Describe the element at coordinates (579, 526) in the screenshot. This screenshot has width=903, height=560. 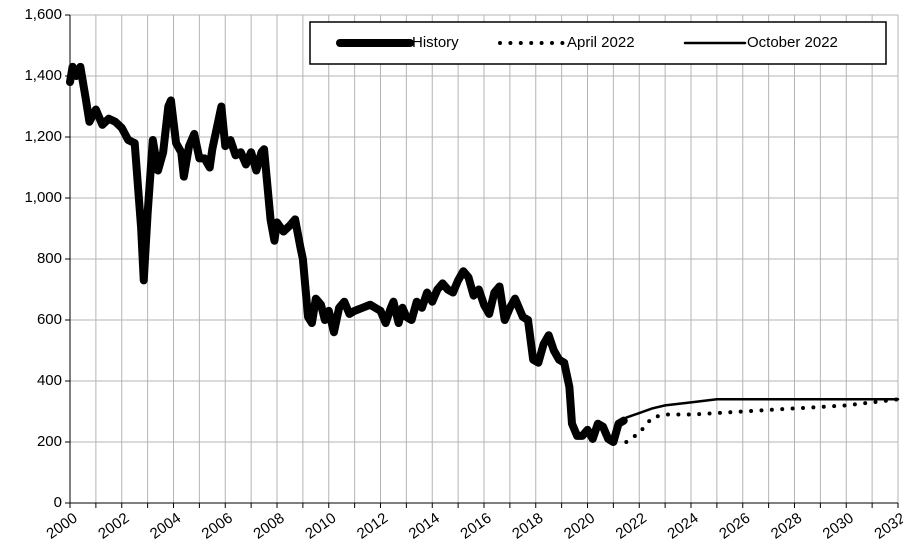
I see `x-tick-label: 2020` at that location.